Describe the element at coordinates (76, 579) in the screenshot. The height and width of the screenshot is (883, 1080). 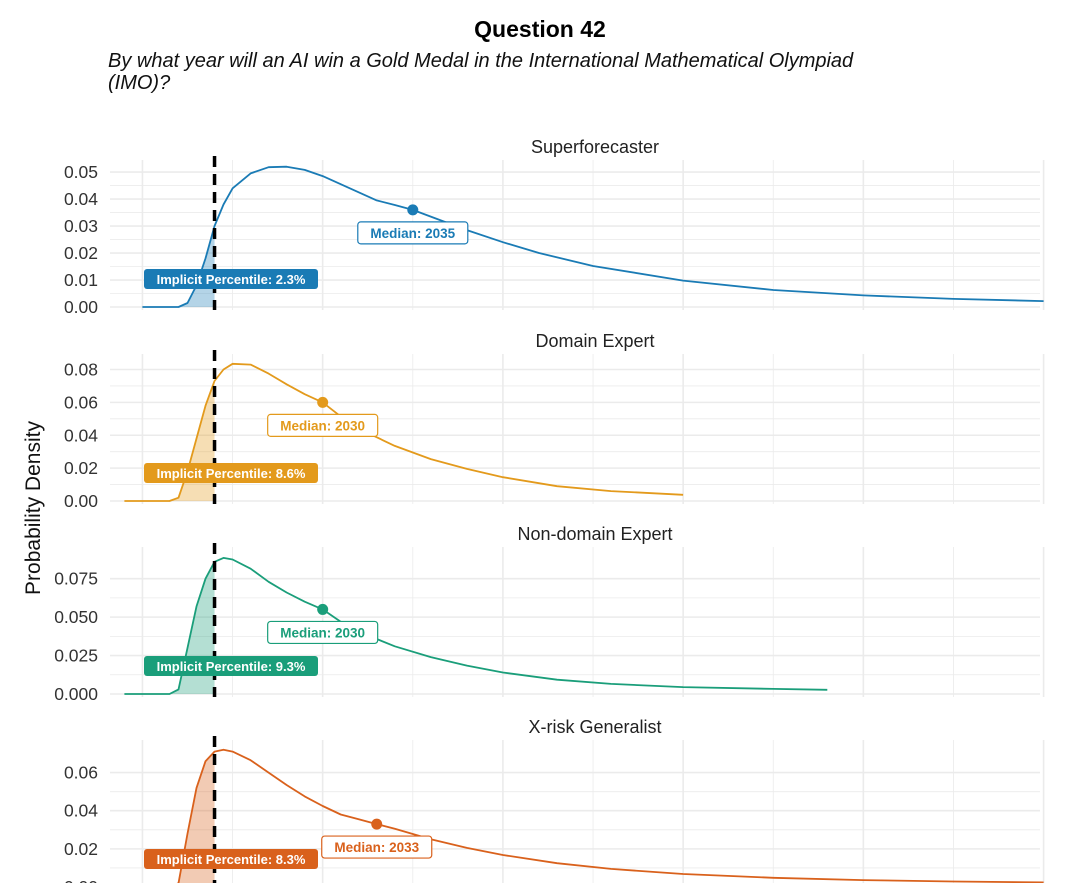
I see `y-tick-label: 0.075` at that location.